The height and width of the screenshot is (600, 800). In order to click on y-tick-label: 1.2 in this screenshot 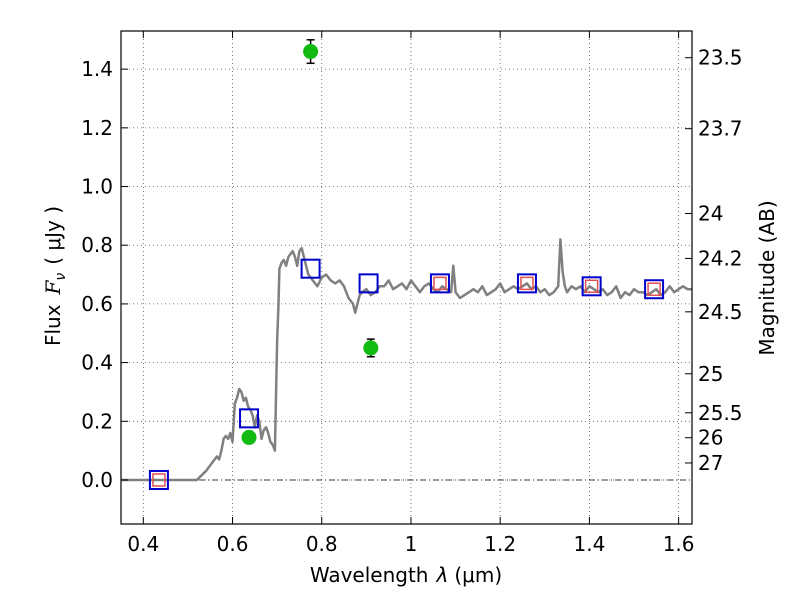, I will do `click(97, 128)`.